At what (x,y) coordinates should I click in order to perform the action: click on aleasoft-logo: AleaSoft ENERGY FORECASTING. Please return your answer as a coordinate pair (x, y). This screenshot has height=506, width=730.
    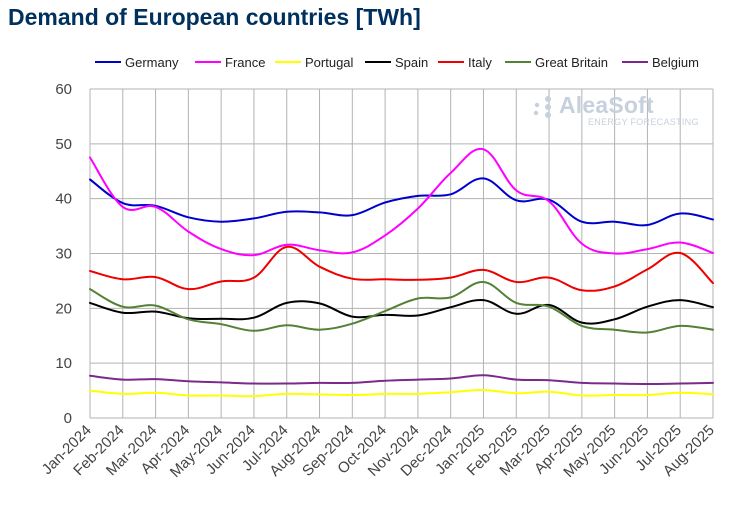
    Looking at the image, I should click on (621, 112).